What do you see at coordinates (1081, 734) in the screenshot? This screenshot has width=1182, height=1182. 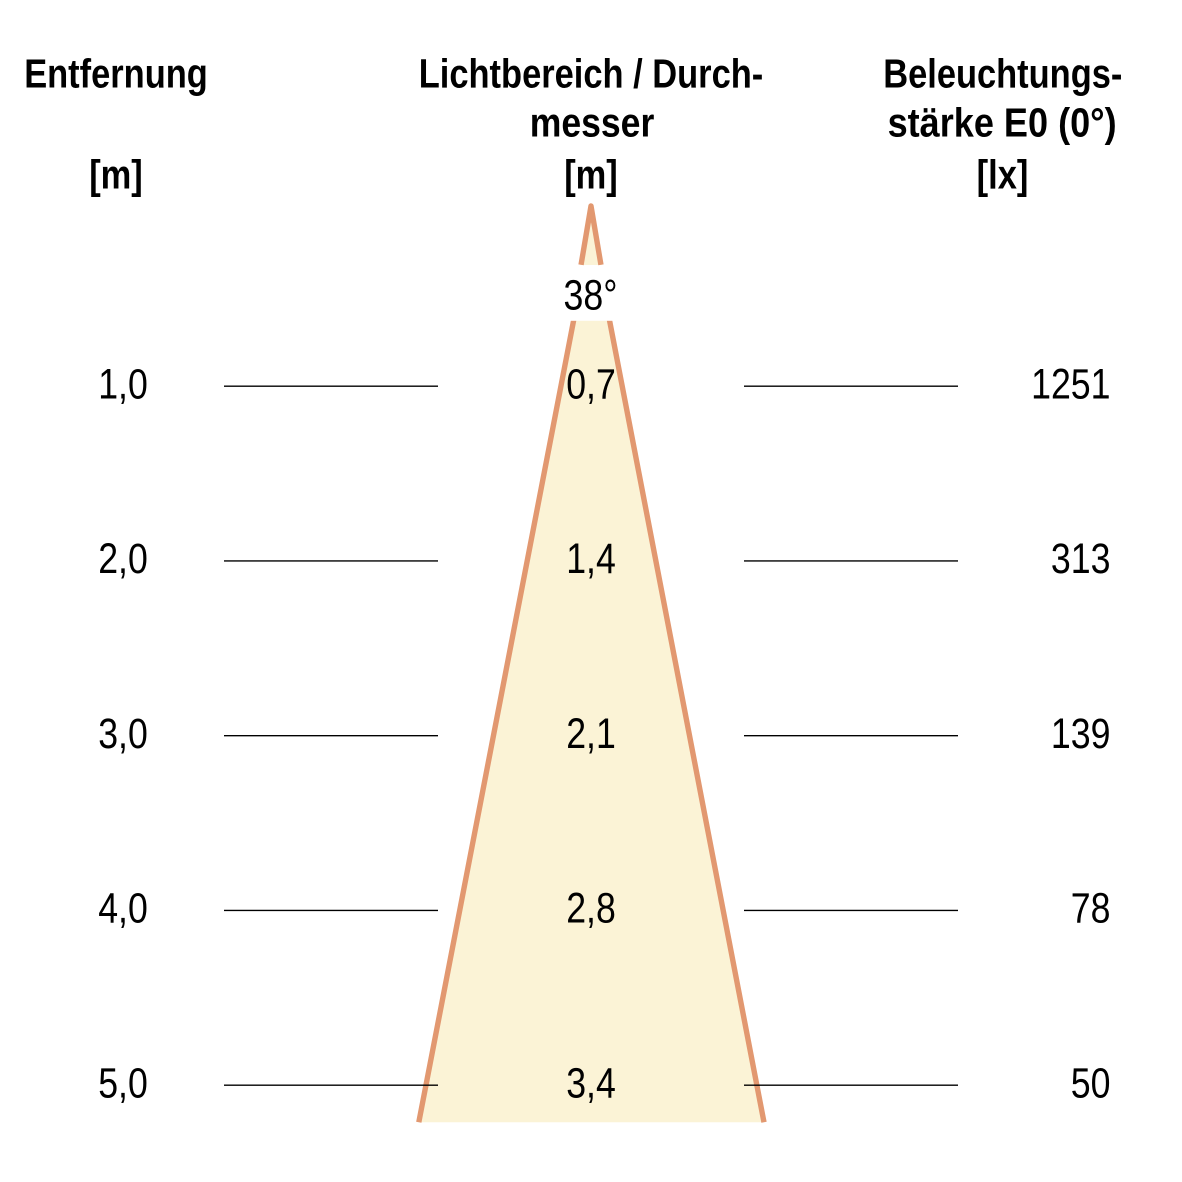 I see `svg-text: 139` at bounding box center [1081, 734].